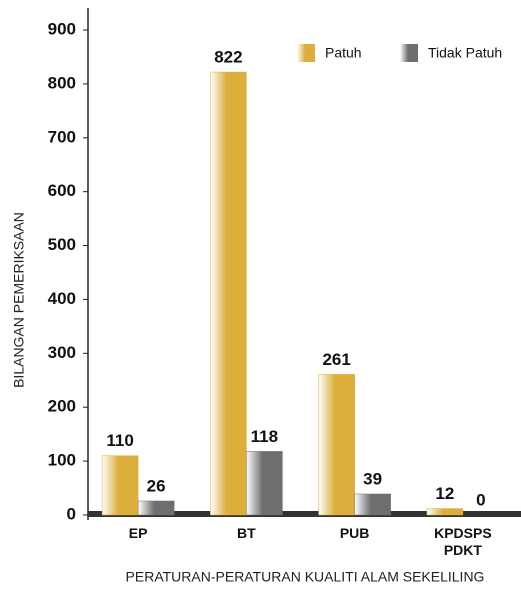  I want to click on y-tick-label: 800, so click(62, 82).